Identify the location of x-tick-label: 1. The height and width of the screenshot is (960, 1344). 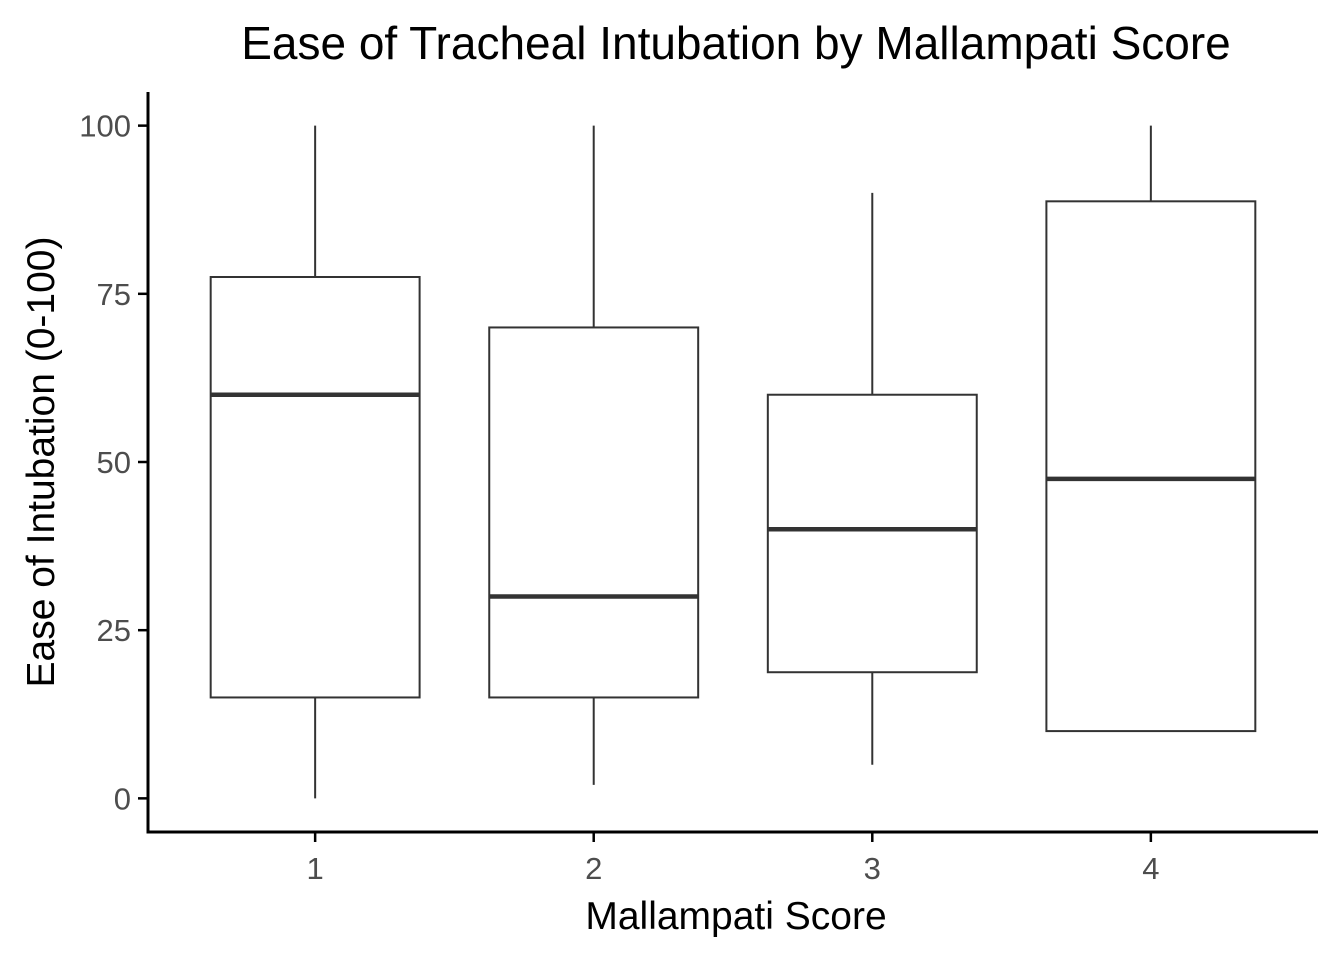
(315, 868).